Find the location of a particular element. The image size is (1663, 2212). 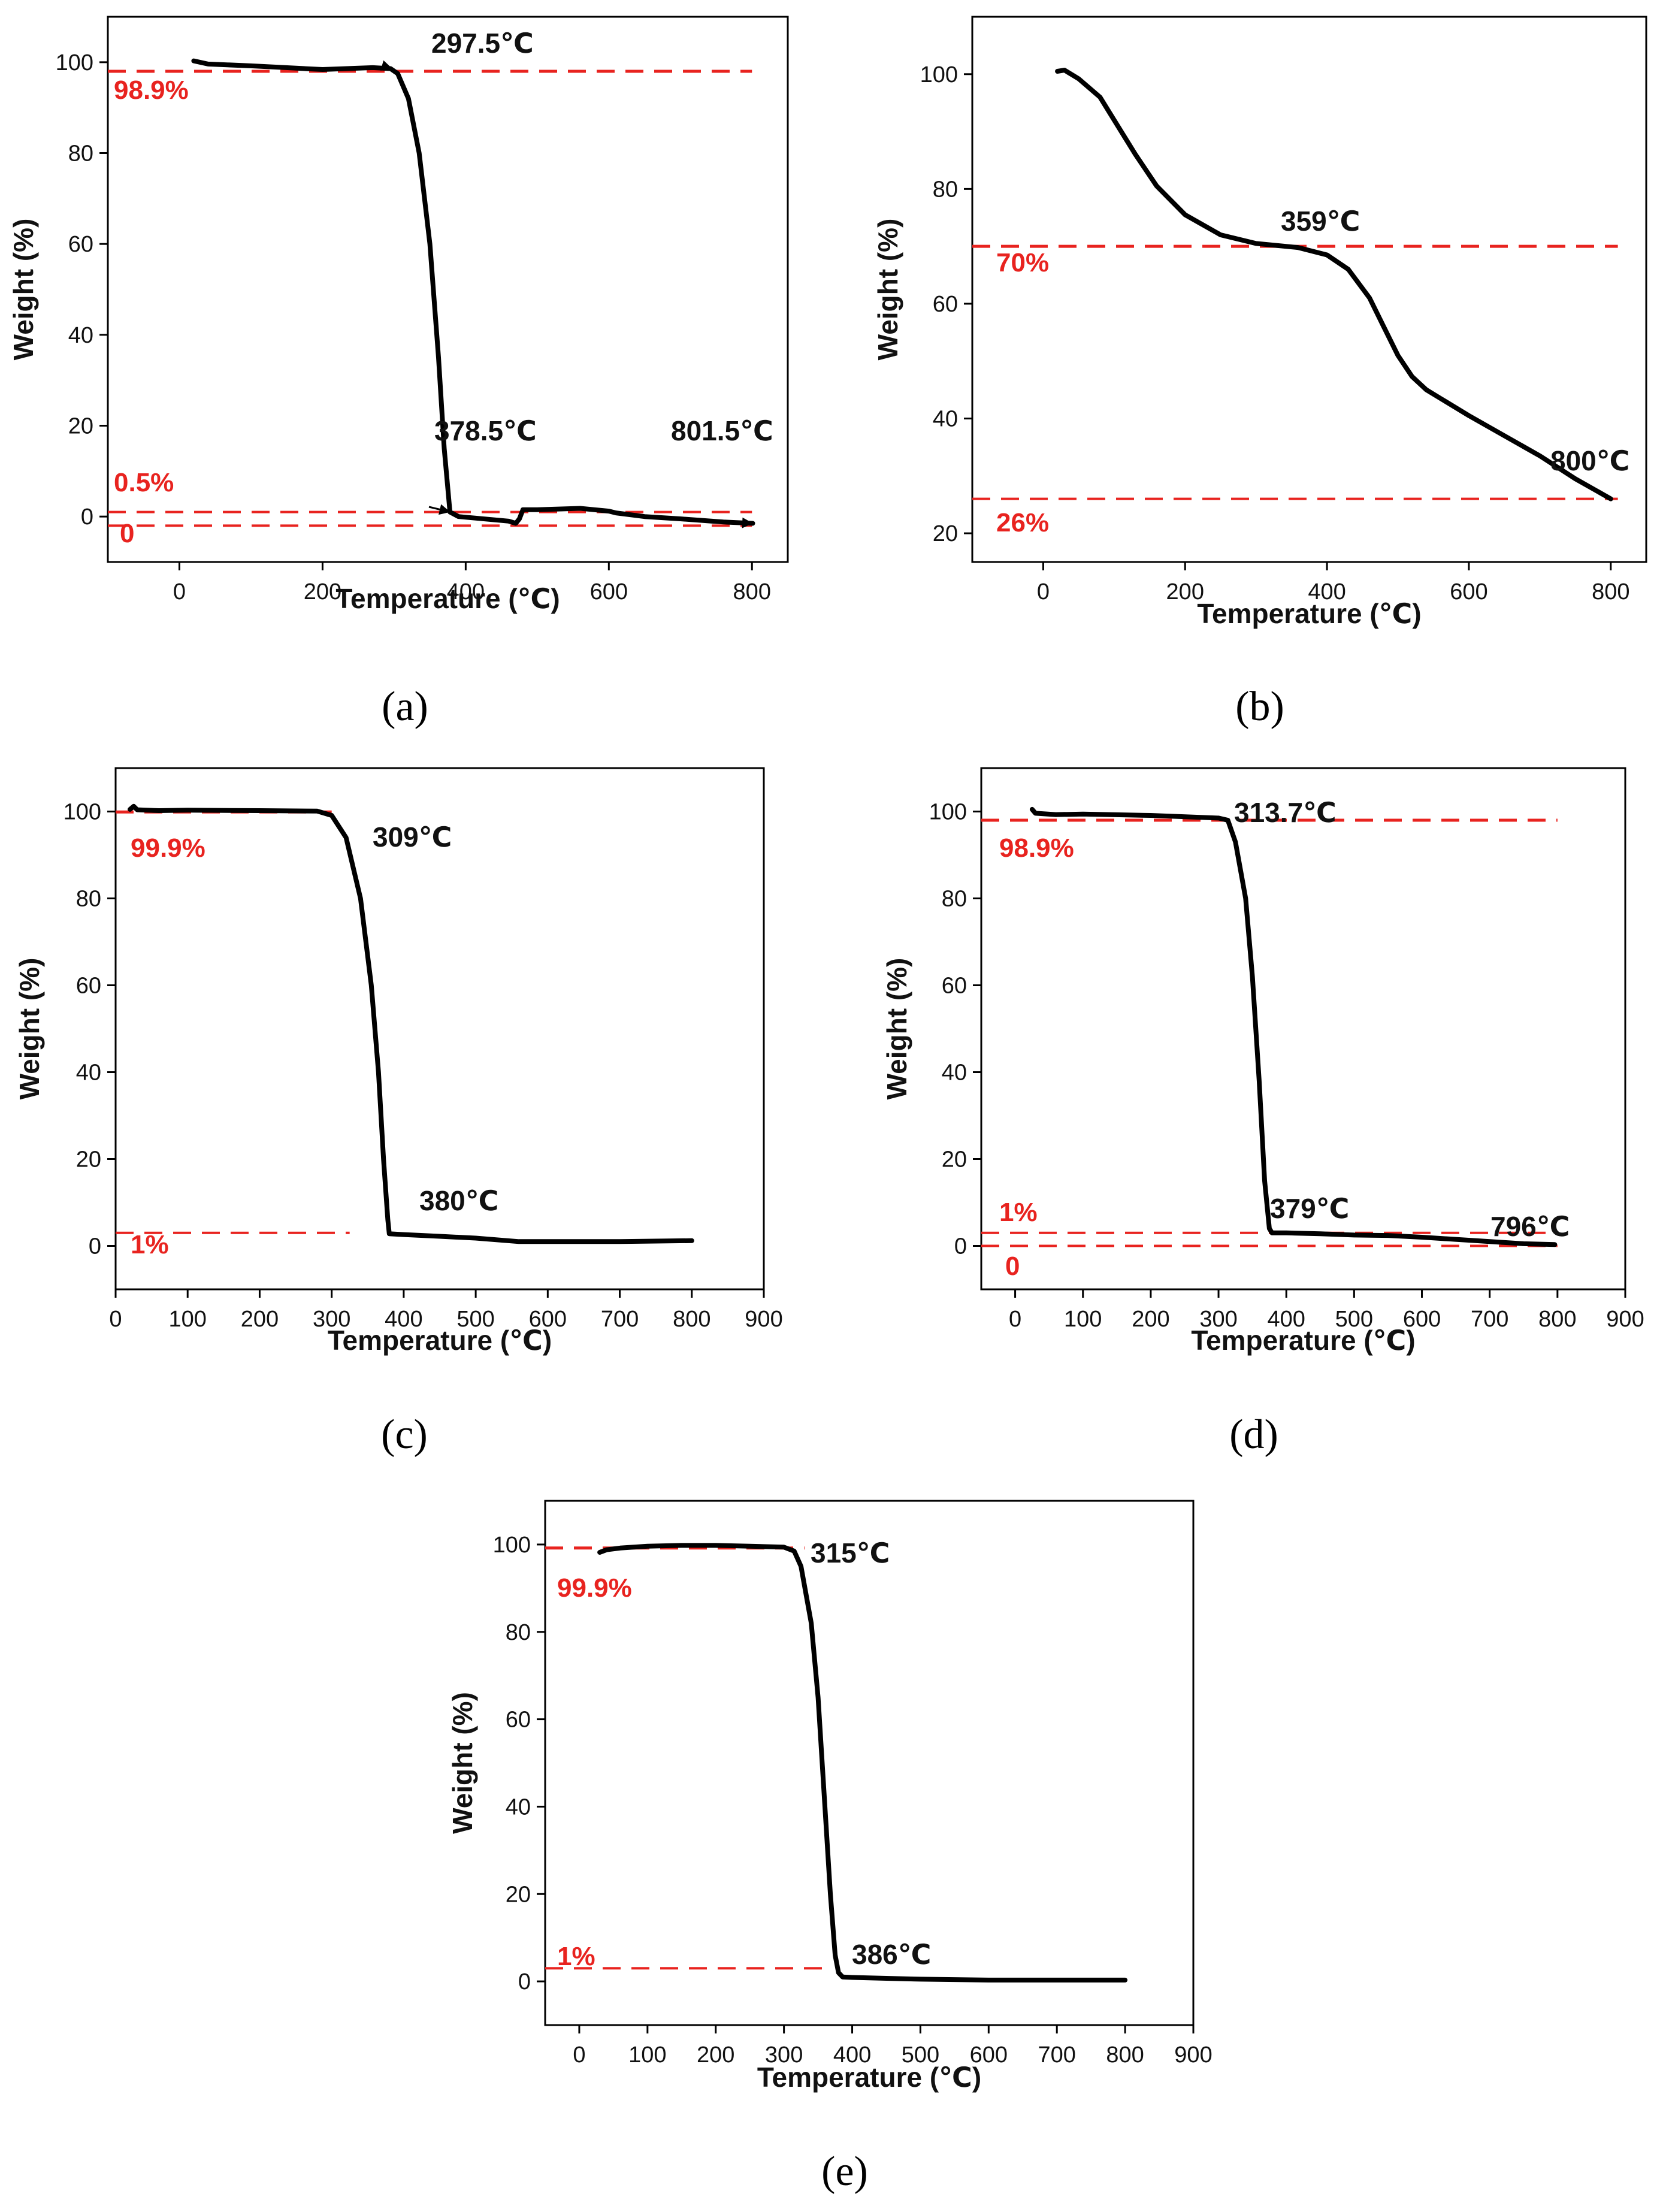

panel-label-a: (a) is located at coordinates (405, 707).